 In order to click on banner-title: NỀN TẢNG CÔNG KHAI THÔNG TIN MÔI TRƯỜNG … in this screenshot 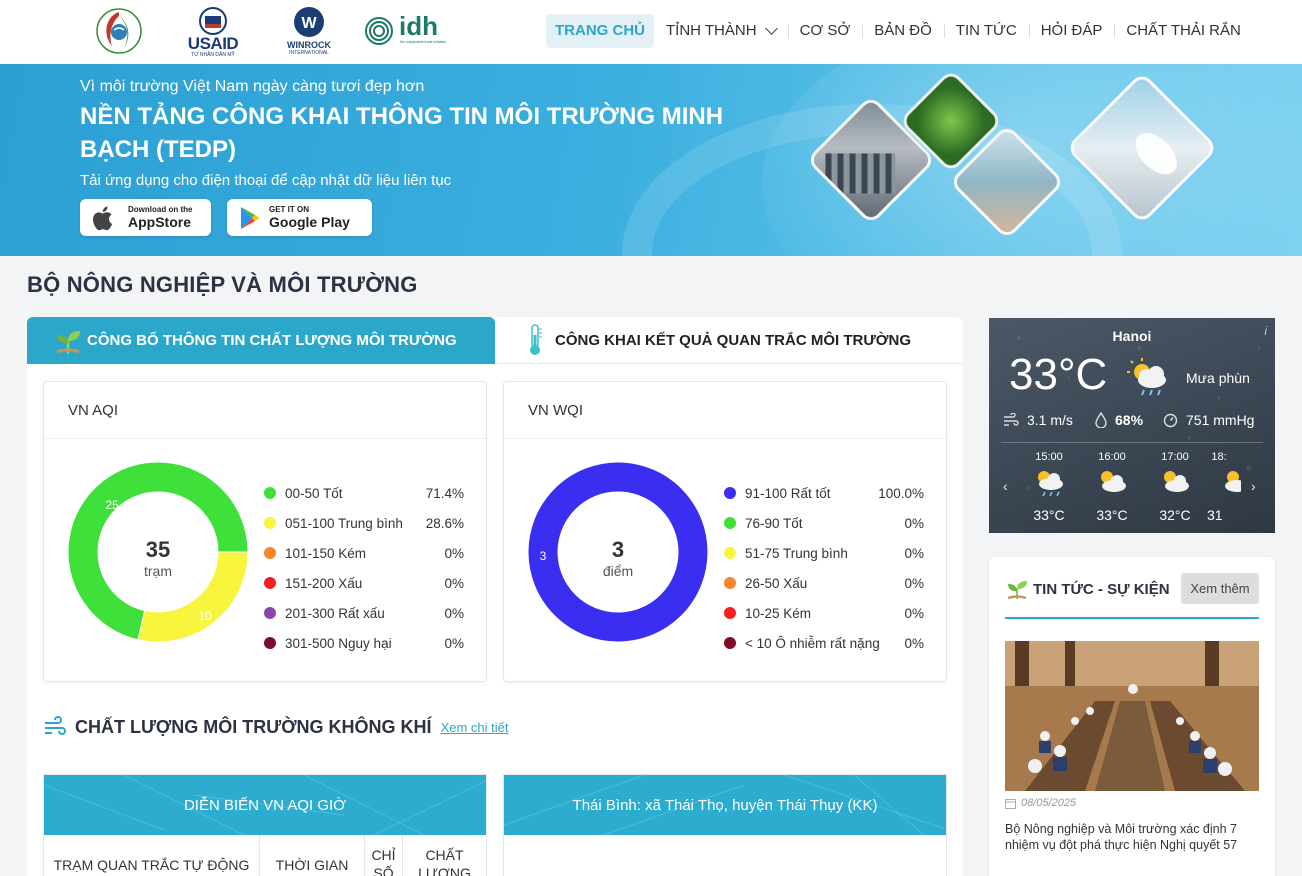, I will do `click(402, 133)`.